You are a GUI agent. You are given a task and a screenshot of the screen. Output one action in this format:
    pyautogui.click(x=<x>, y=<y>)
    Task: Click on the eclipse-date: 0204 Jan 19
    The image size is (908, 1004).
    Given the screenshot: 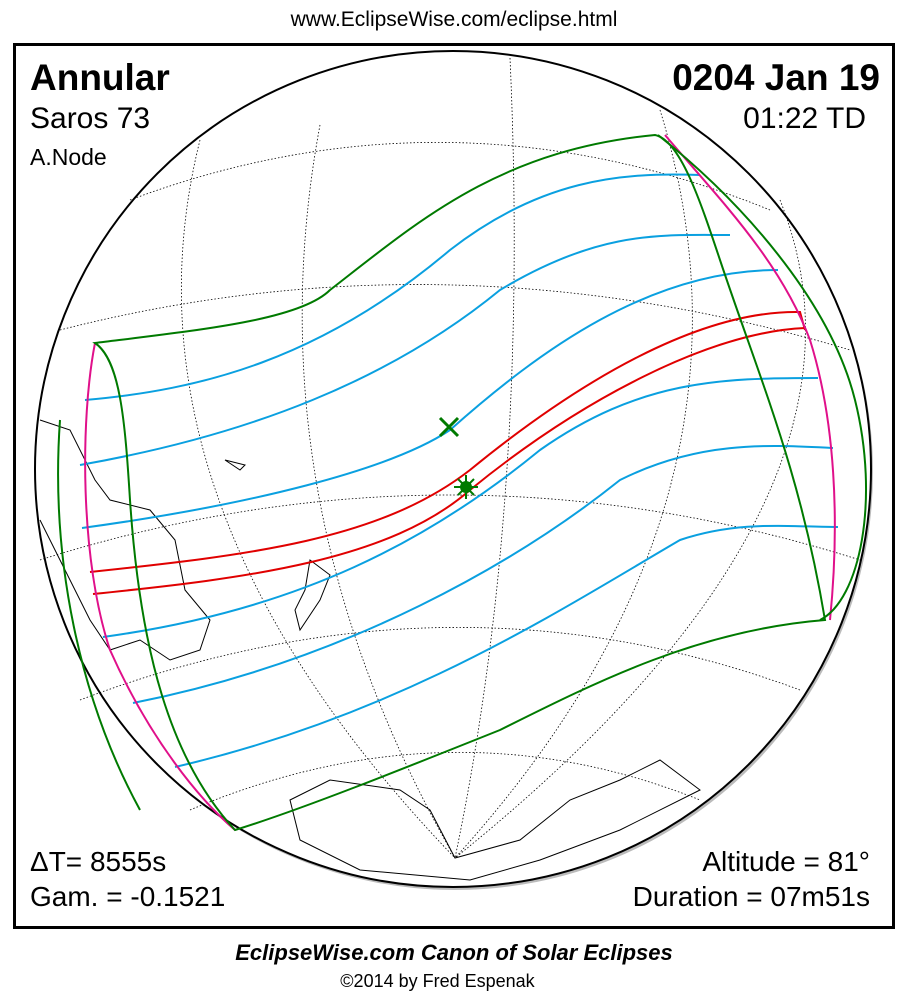 What is the action you would take?
    pyautogui.click(x=776, y=77)
    